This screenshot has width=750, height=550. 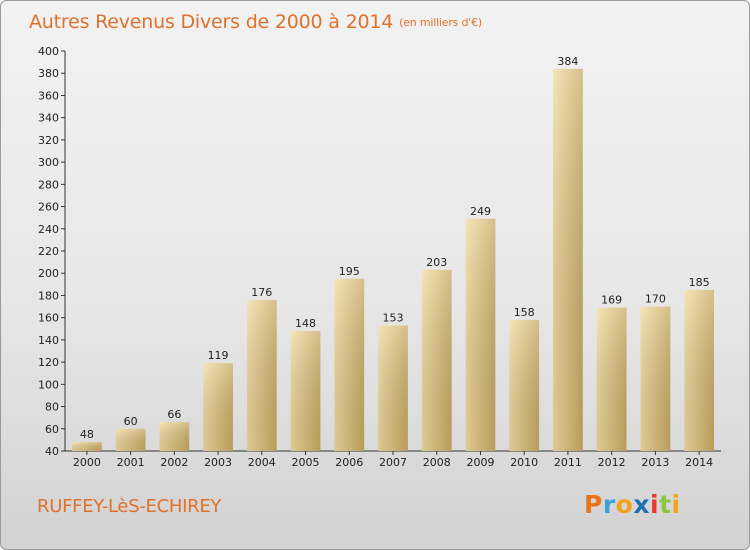 What do you see at coordinates (48, 384) in the screenshot?
I see `y-tick-label: 100` at bounding box center [48, 384].